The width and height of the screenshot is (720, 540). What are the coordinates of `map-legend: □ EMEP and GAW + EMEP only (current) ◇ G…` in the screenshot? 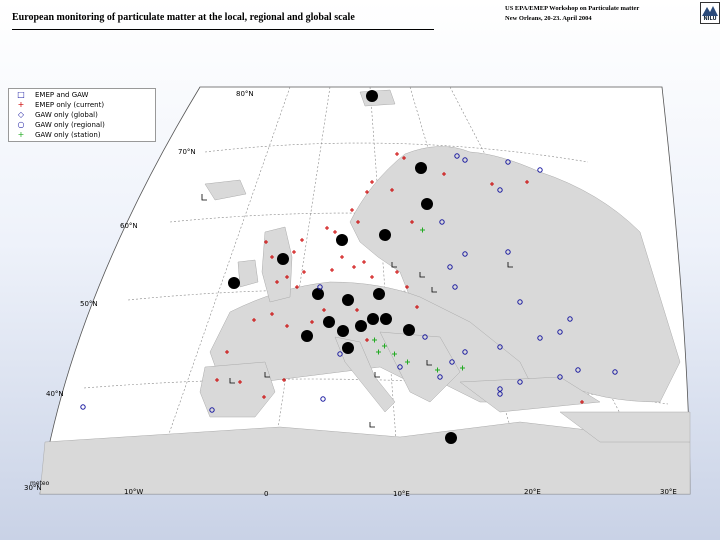 It's located at (82, 115).